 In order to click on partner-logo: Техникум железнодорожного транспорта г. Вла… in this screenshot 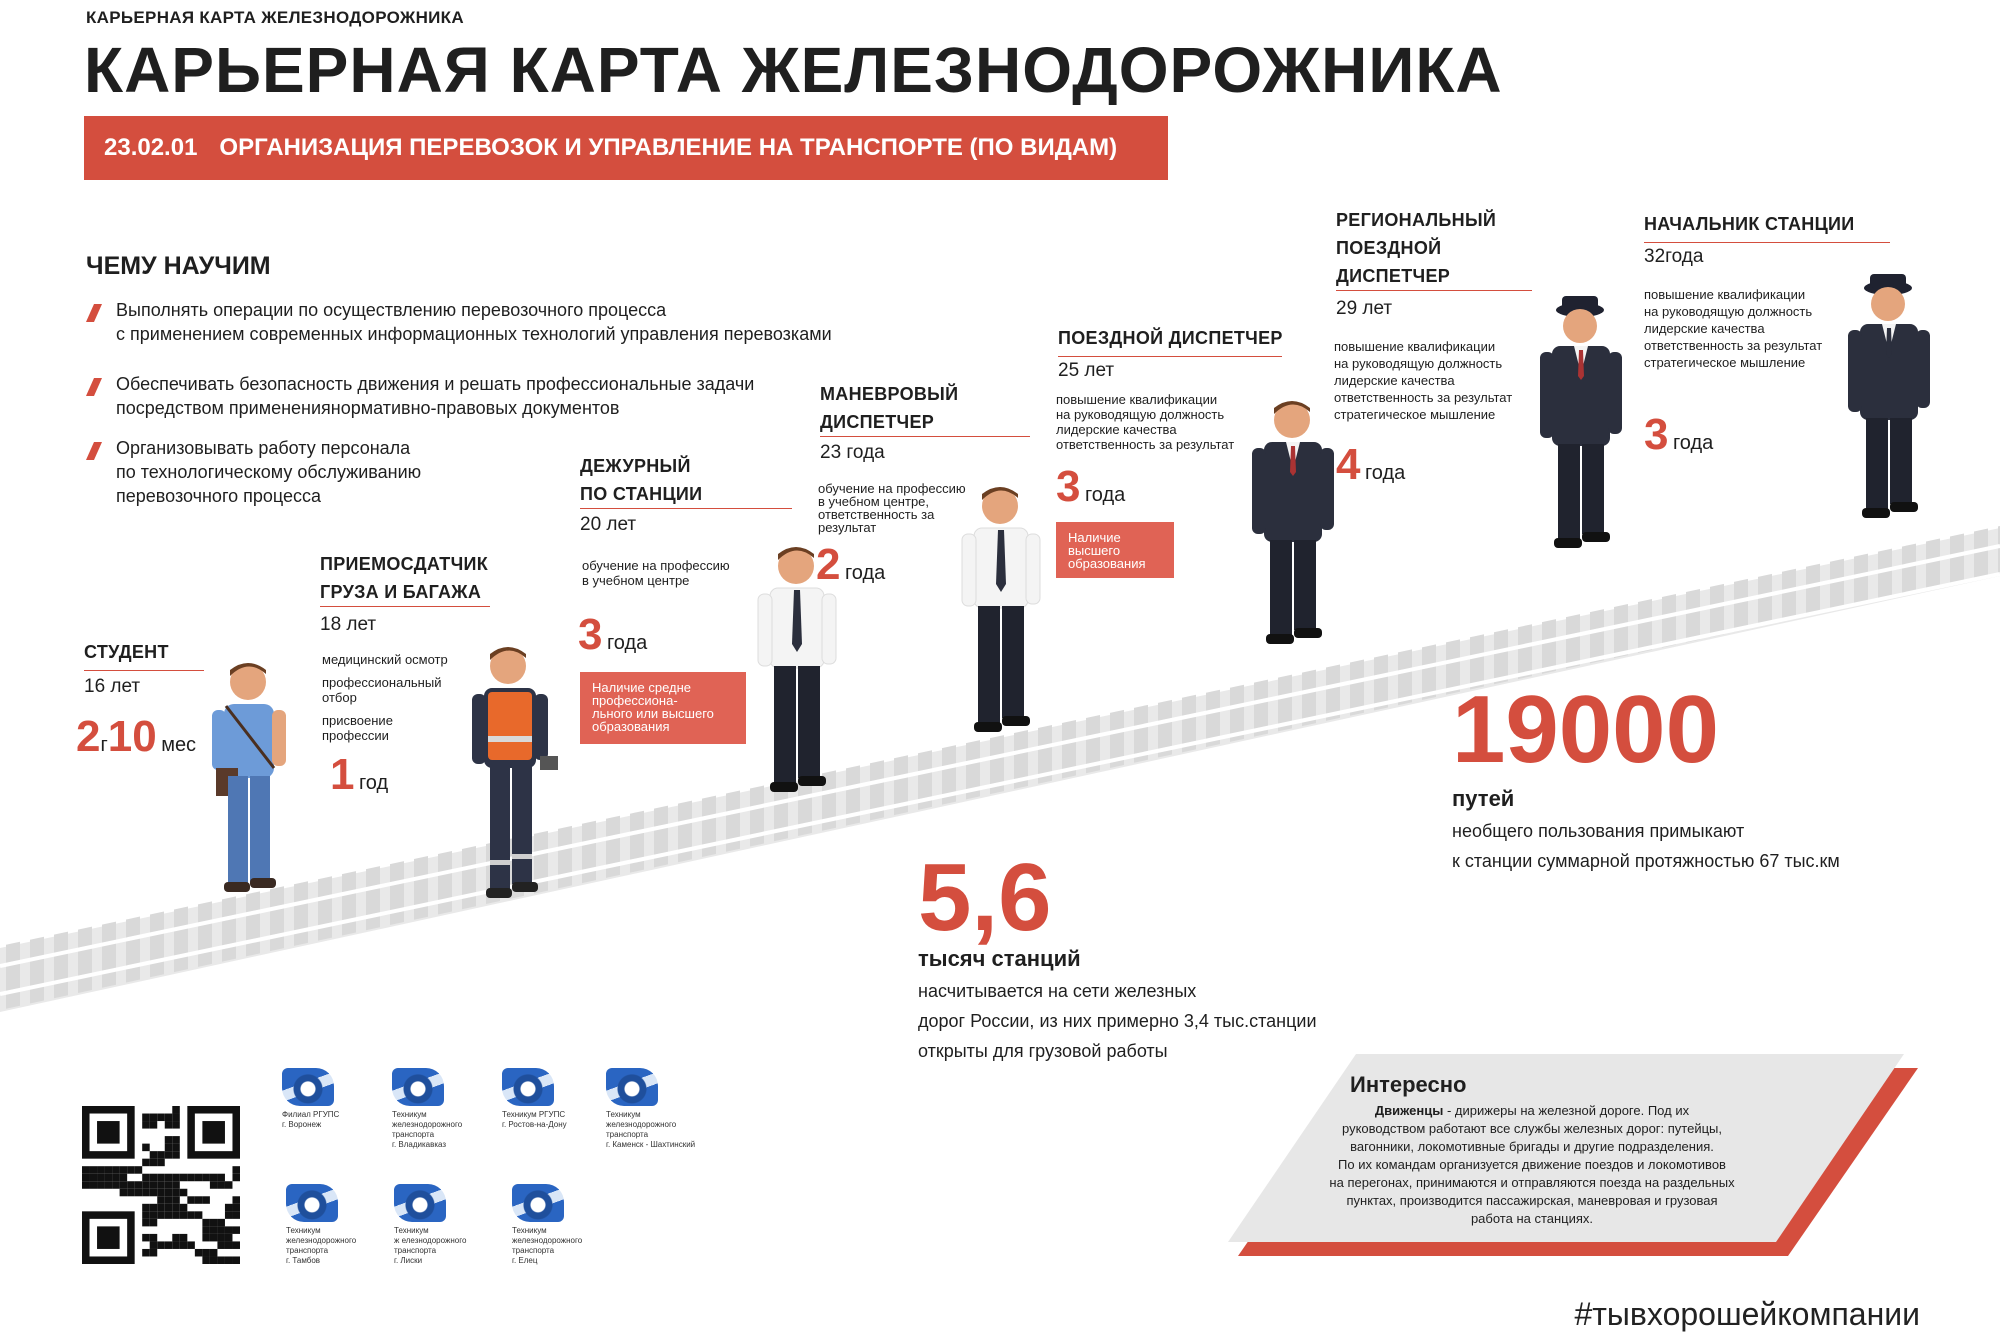, I will do `click(427, 1109)`.